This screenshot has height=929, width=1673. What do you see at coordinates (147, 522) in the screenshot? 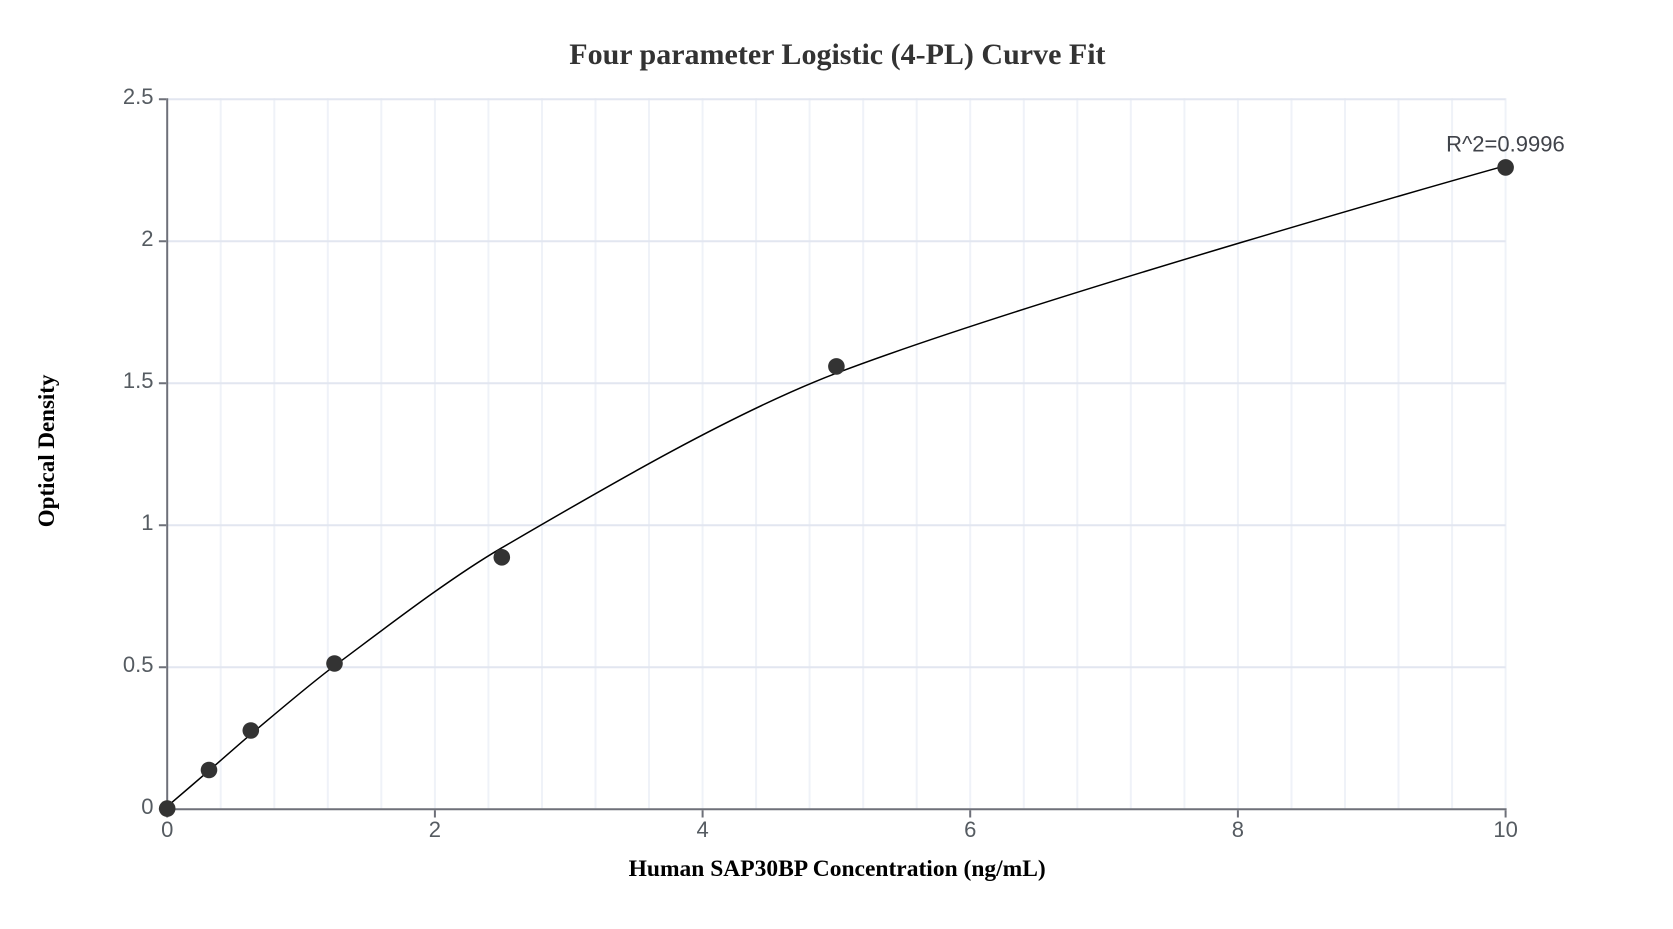
I see `svg-text: 1` at bounding box center [147, 522].